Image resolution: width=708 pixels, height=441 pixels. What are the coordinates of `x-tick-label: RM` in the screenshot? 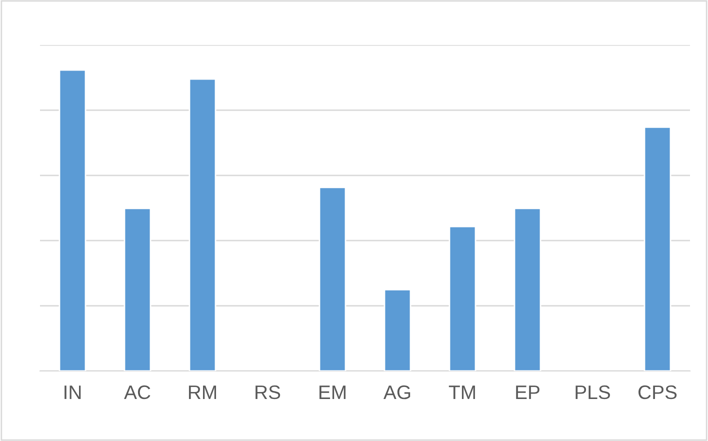 It's located at (202, 392).